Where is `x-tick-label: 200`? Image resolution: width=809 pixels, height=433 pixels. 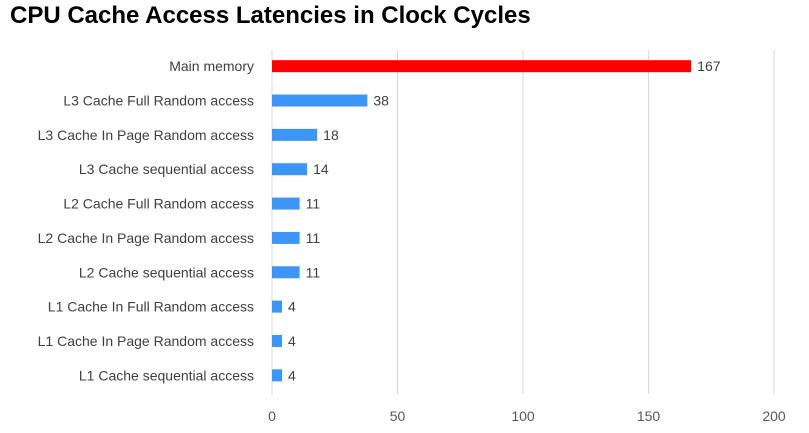 x-tick-label: 200 is located at coordinates (774, 416).